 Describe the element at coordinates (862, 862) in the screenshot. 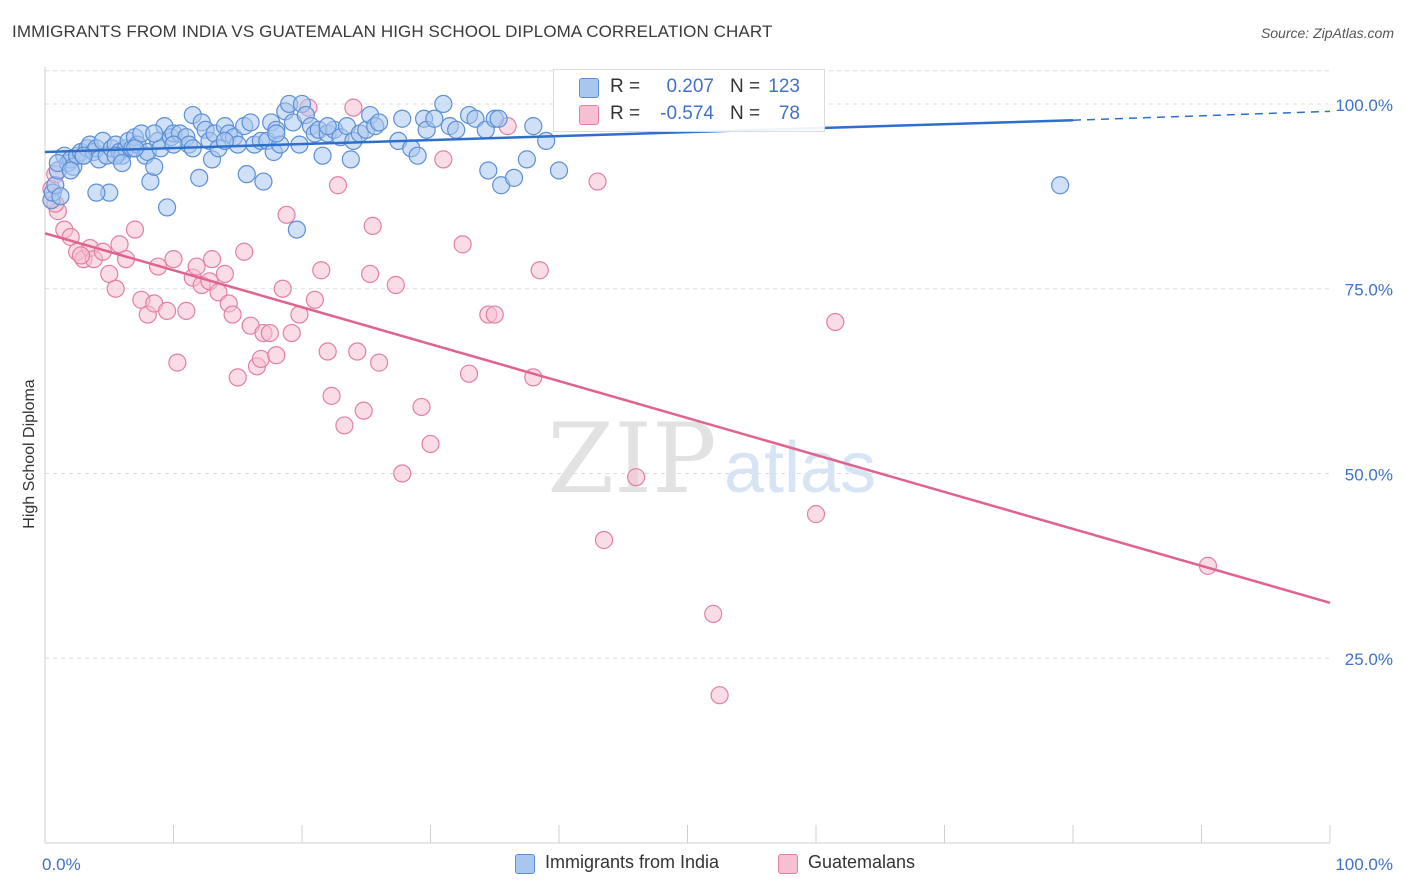

I see `legend-label-guatemalans: Guatemalans` at that location.